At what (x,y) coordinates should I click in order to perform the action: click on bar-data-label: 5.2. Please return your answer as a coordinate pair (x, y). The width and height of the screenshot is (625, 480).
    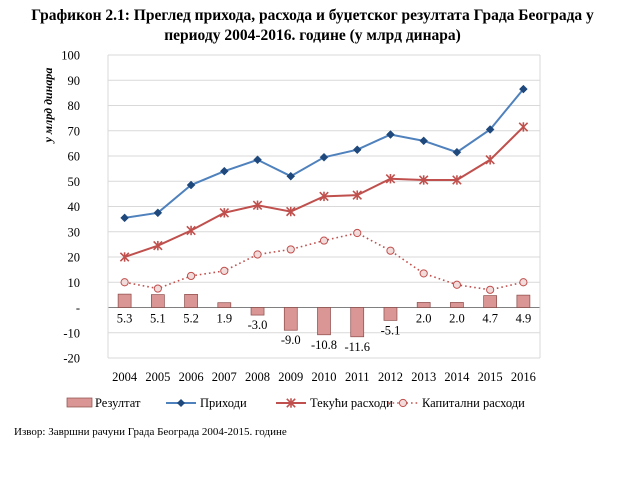
    Looking at the image, I should click on (191, 319).